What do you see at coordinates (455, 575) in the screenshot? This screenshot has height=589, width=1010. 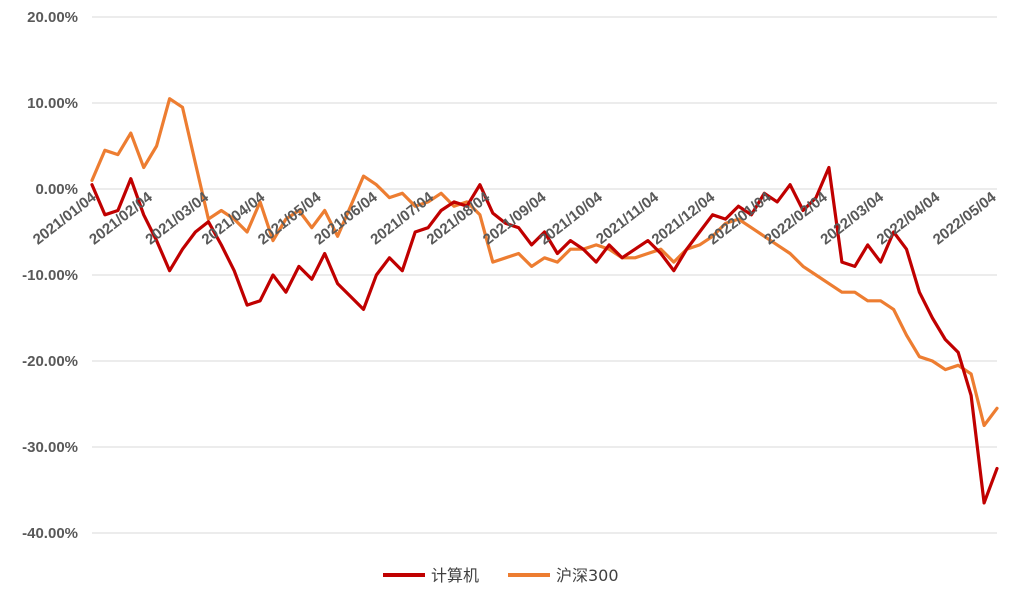 I see `legend-label: 计算机` at bounding box center [455, 575].